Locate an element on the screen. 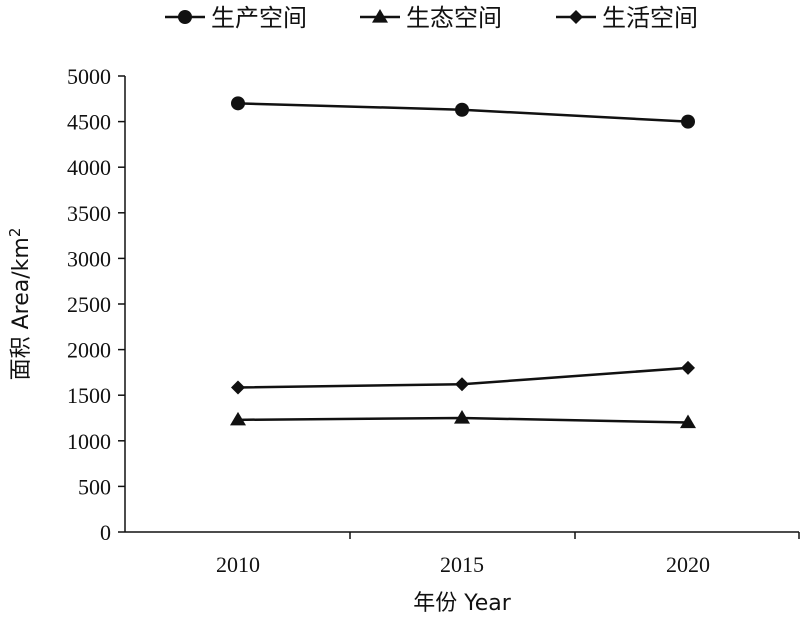  y-tick-label: 3000 is located at coordinates (89, 258).